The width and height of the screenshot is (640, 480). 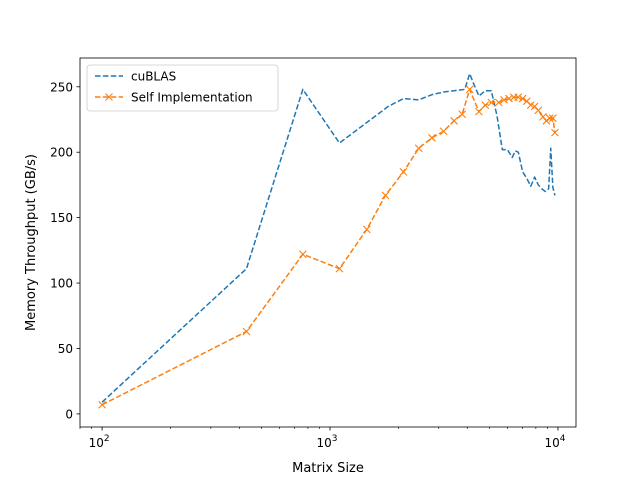 I want to click on x-tick-label: 10², so click(x=99, y=442).